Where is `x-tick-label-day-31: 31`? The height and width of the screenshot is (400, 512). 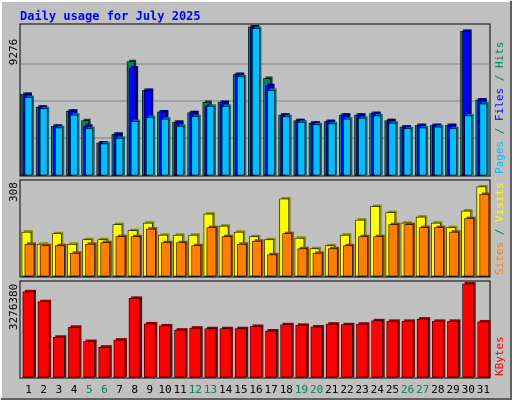
x-tick-label-day-31: 31 is located at coordinates (483, 389).